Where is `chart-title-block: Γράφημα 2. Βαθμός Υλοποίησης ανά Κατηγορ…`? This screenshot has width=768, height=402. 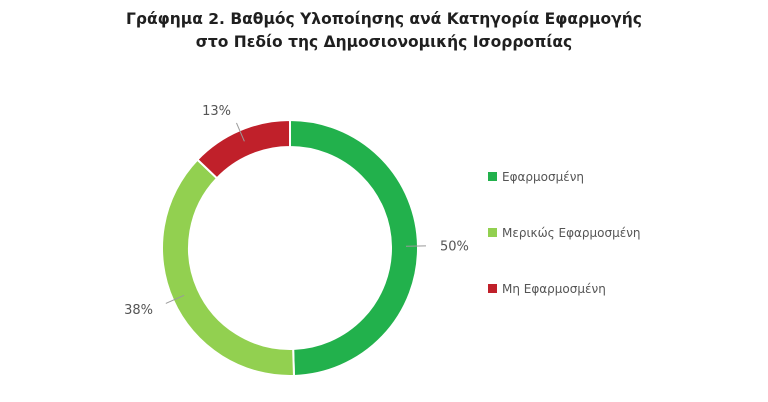 chart-title-block: Γράφημα 2. Βαθμός Υλοποίησης ανά Κατηγορ… is located at coordinates (384, 31).